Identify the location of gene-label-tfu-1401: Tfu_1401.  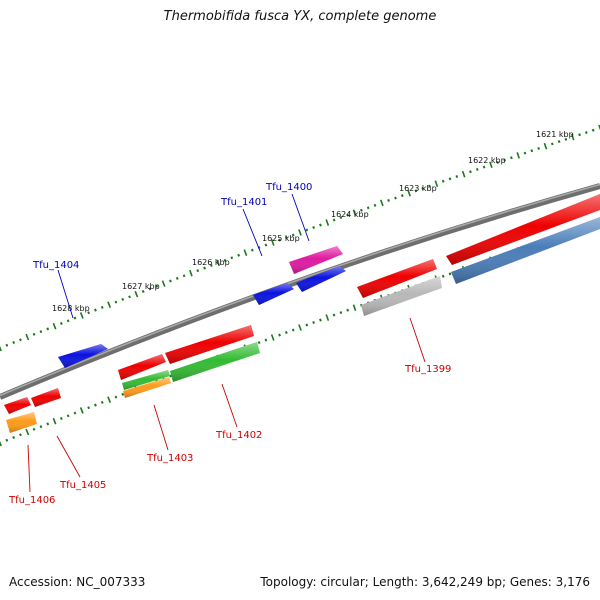
(243, 202).